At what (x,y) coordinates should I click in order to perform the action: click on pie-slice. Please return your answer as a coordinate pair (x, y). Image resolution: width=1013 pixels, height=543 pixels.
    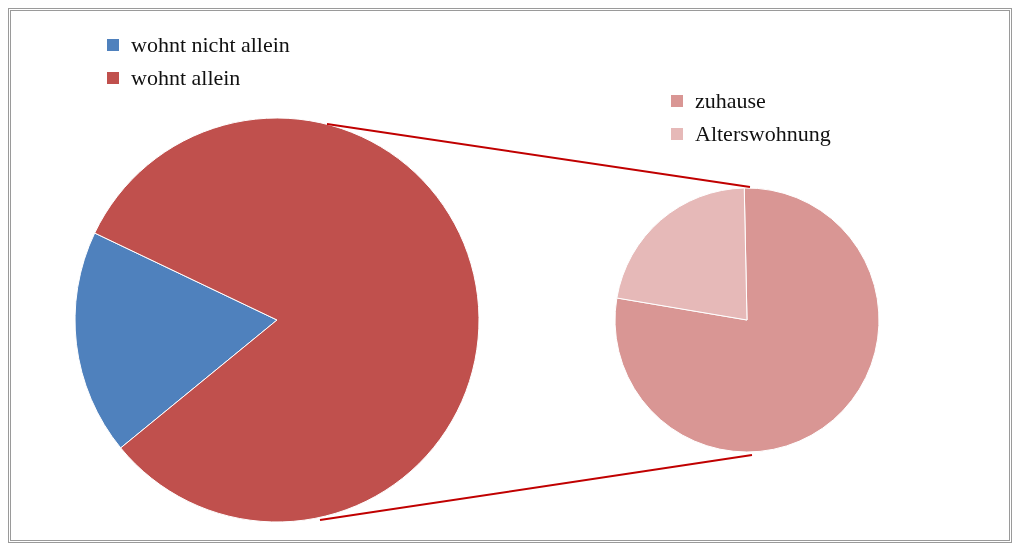
    Looking at the image, I should click on (747, 320).